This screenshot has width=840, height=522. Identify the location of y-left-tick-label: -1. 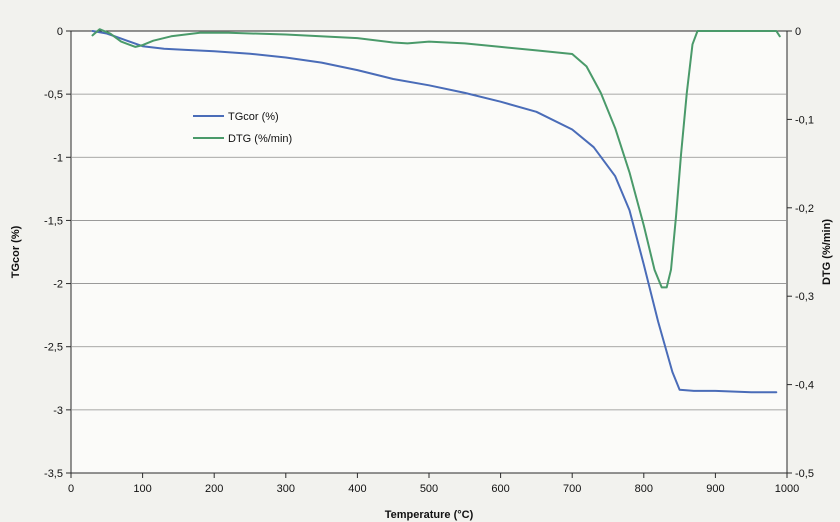
(58, 158).